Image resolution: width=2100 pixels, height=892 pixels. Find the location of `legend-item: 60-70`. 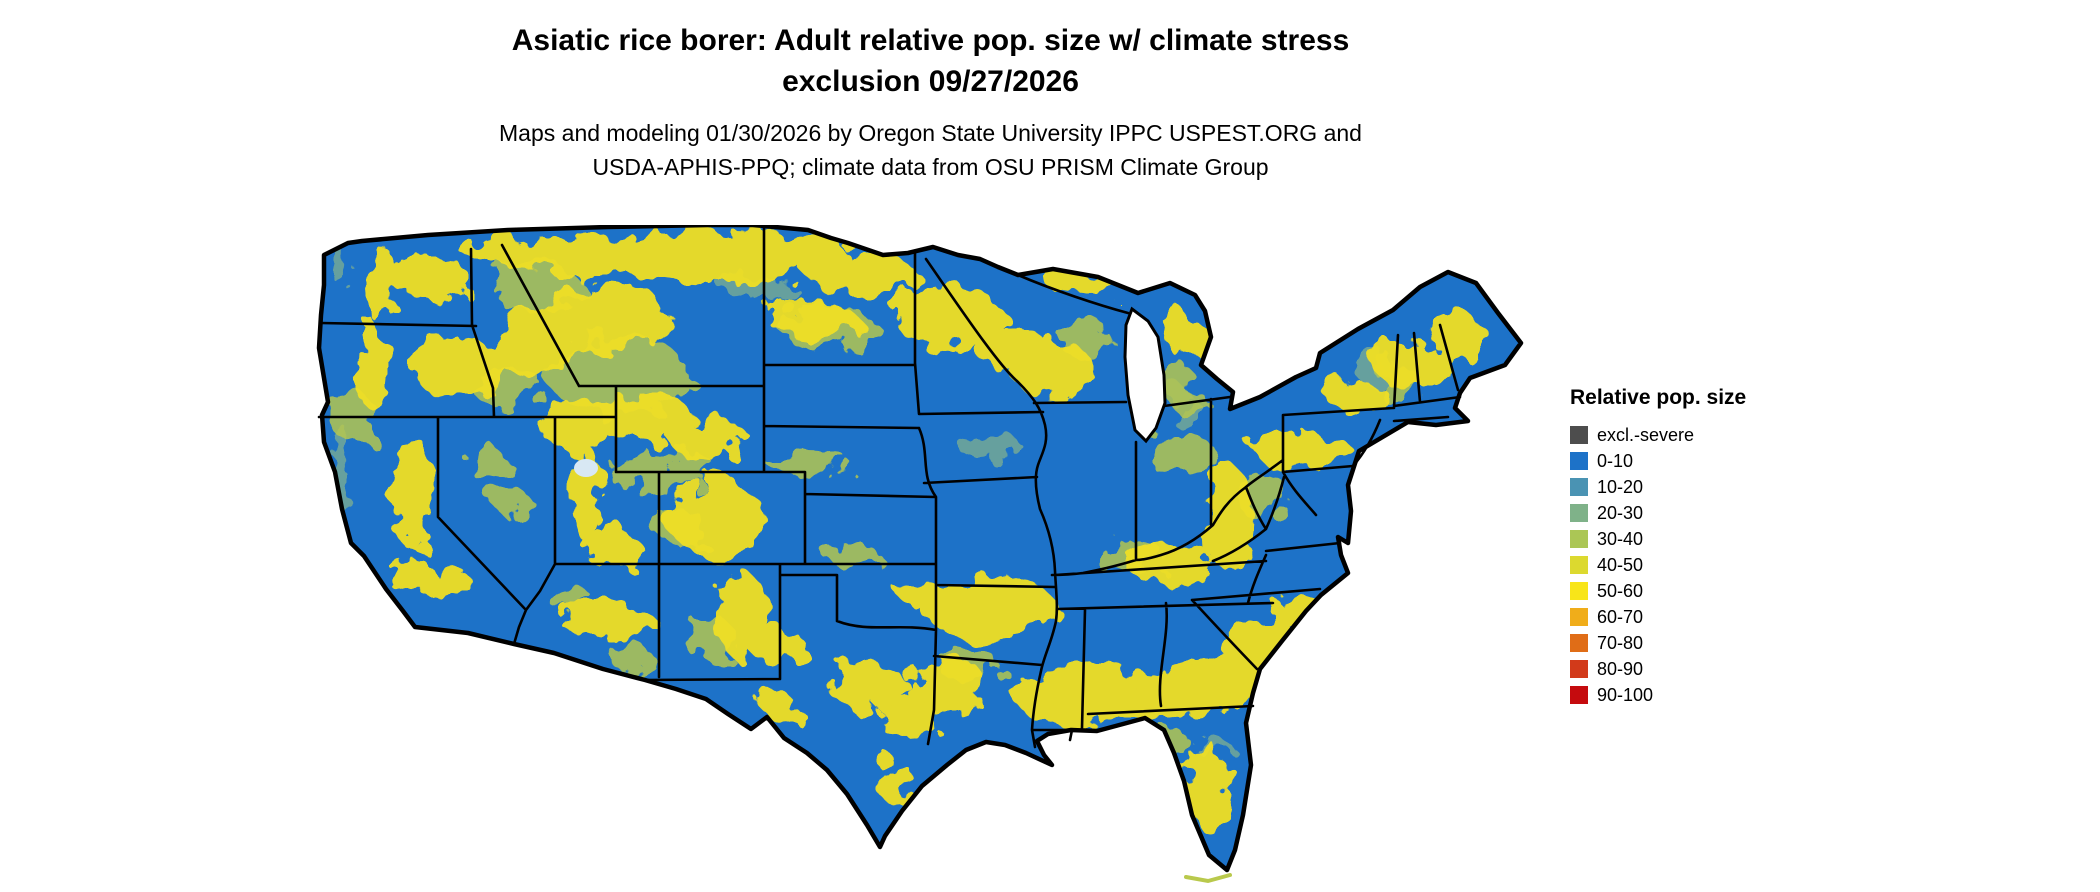

legend-item: 60-70 is located at coordinates (1680, 617).